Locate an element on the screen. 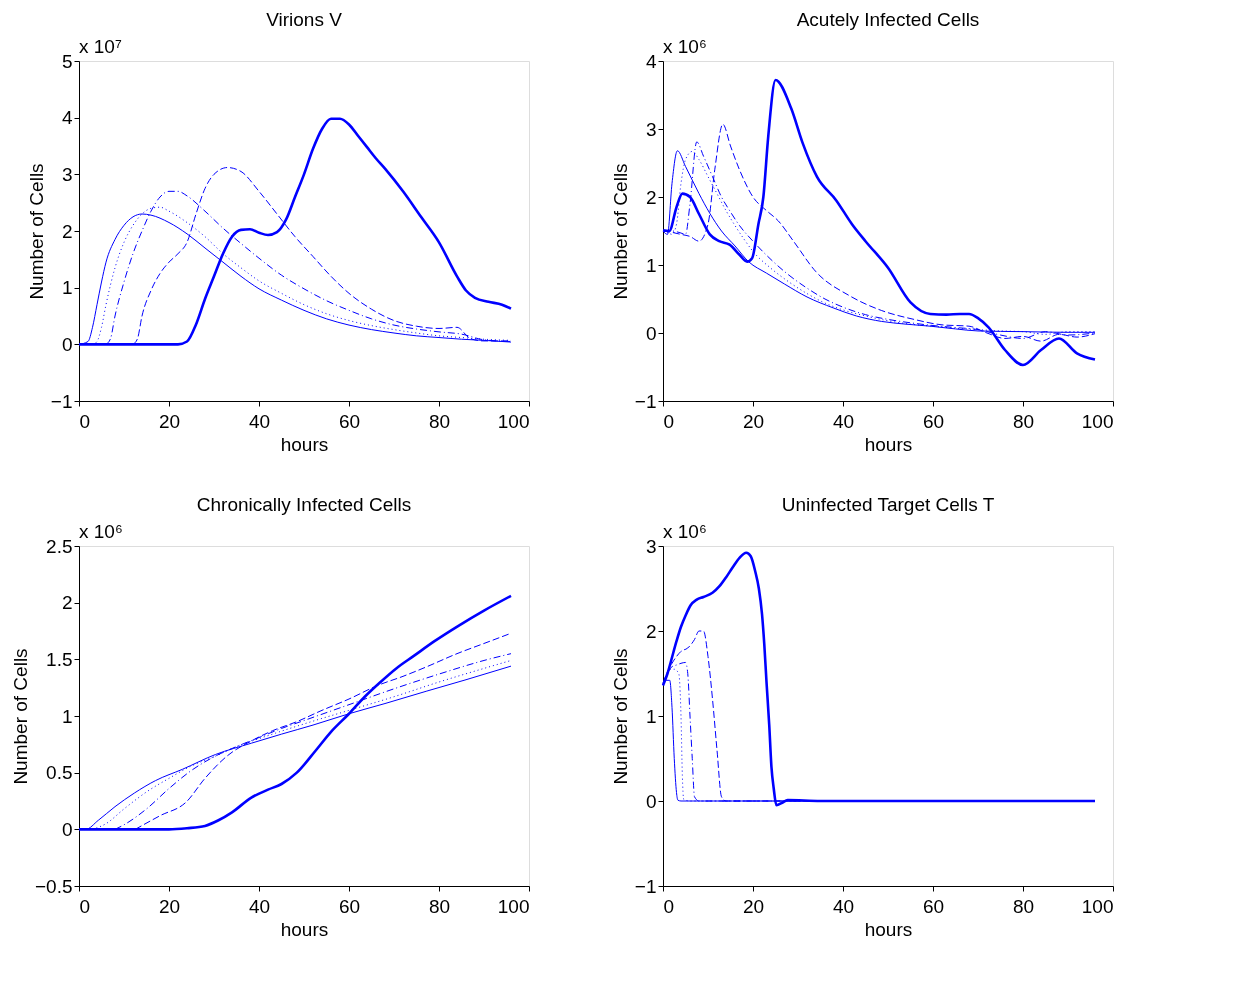 The image size is (1256, 990). y-tick-label: 1.5 is located at coordinates (59, 659).